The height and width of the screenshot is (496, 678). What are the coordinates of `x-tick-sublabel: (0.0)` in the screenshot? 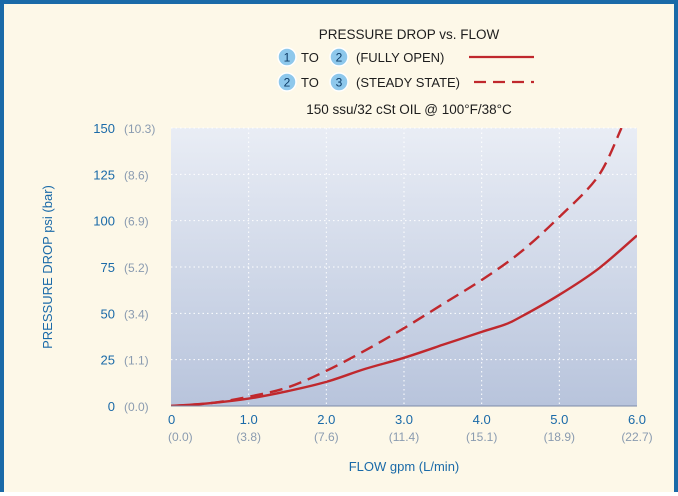 It's located at (180, 437).